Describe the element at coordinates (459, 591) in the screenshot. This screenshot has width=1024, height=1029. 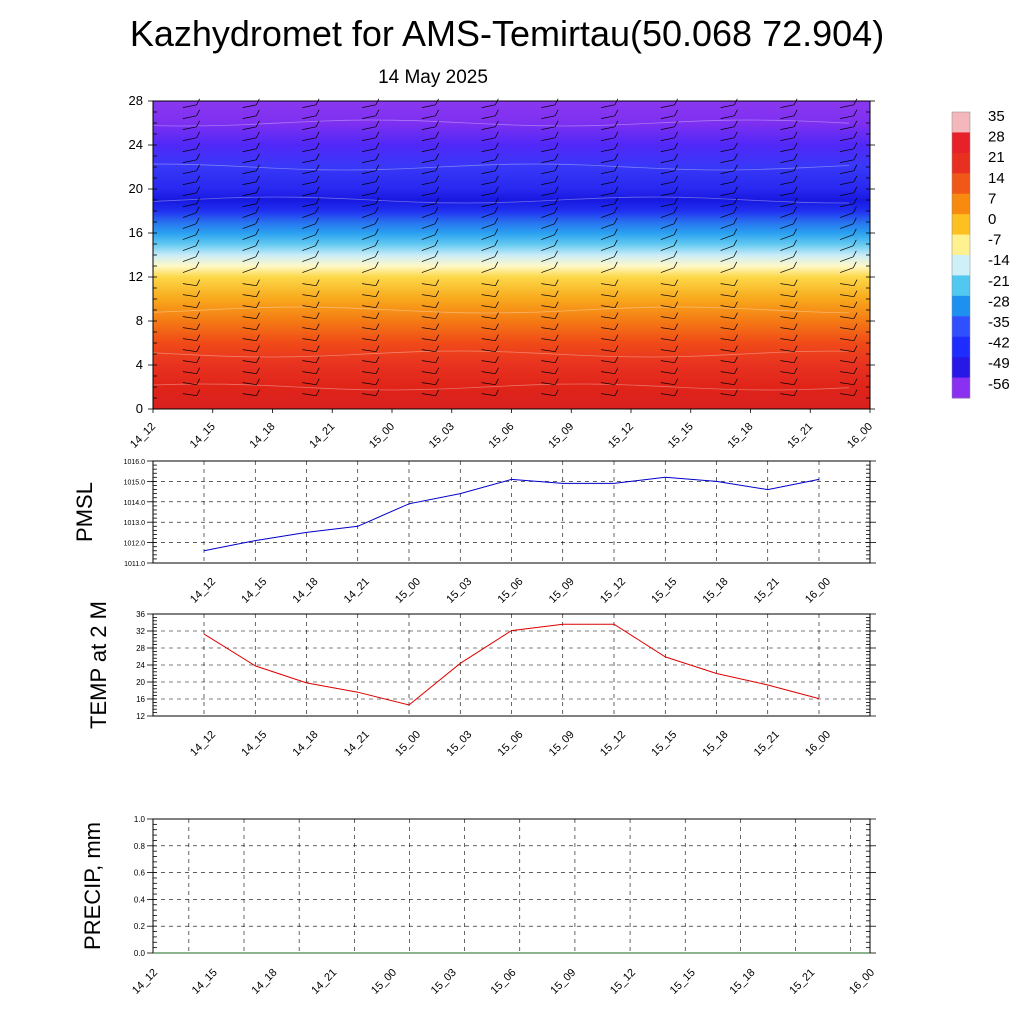
I see `x-tick-label: 15_03` at that location.